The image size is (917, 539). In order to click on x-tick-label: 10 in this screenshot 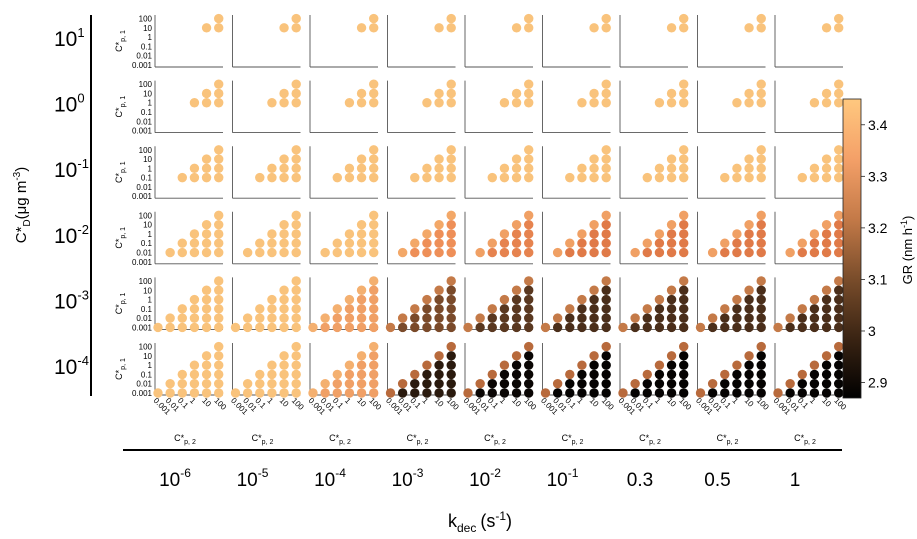, I will do `click(361, 402)`.